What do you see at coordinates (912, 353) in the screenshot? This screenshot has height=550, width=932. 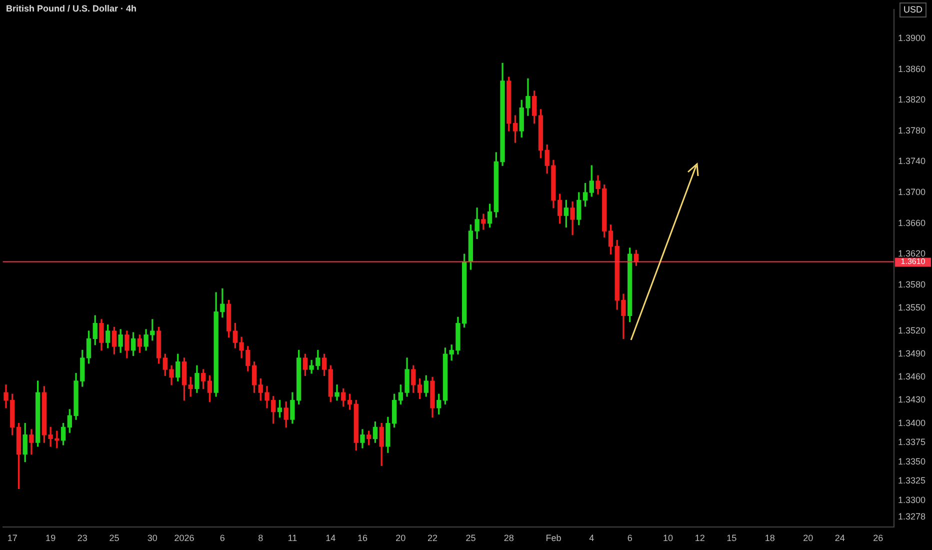 I see `y-tick-label: 1.3490` at bounding box center [912, 353].